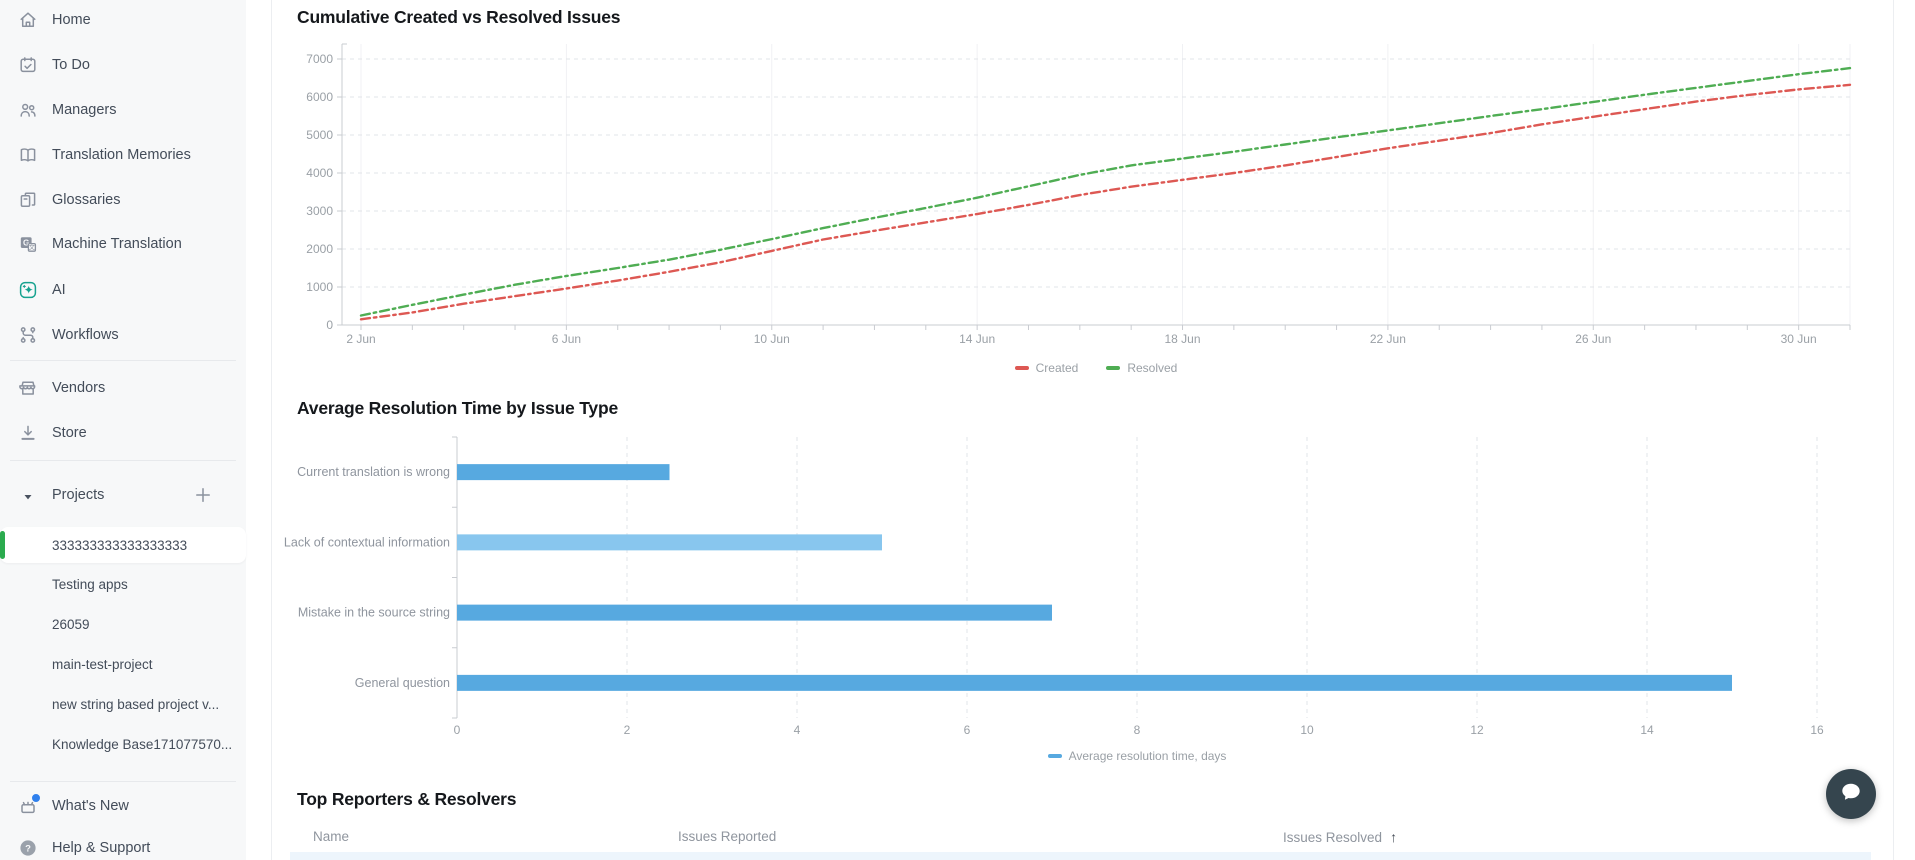  I want to click on sidebar-item-label: 333333333333333333, so click(120, 545).